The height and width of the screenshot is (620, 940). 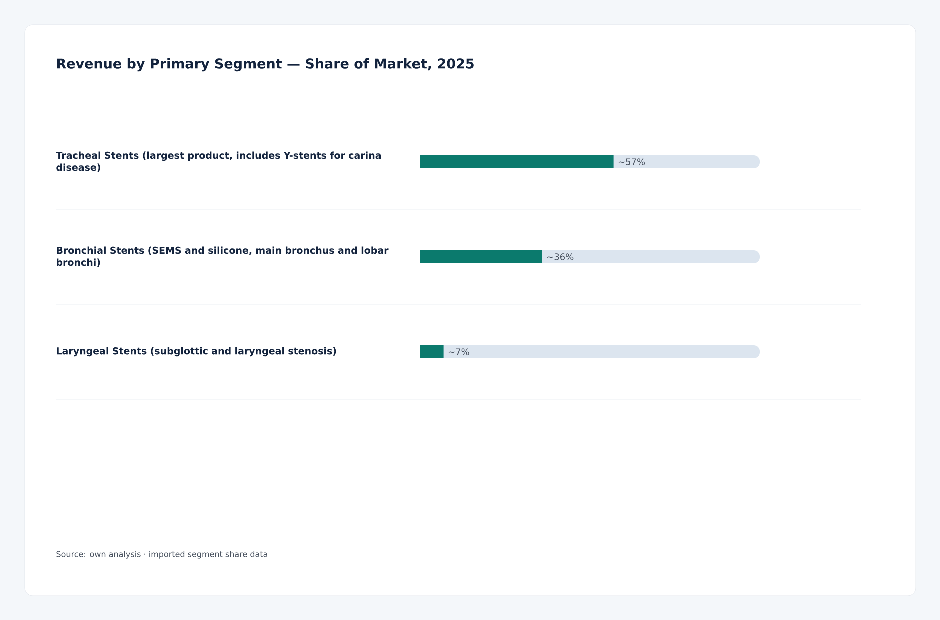 I want to click on data-label: ~36%, so click(x=561, y=257).